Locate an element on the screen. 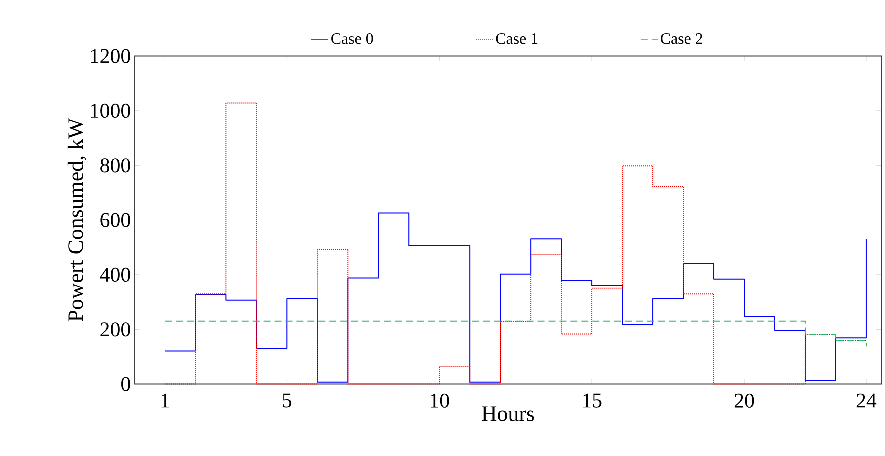  x-tick-label: 24 is located at coordinates (866, 401).